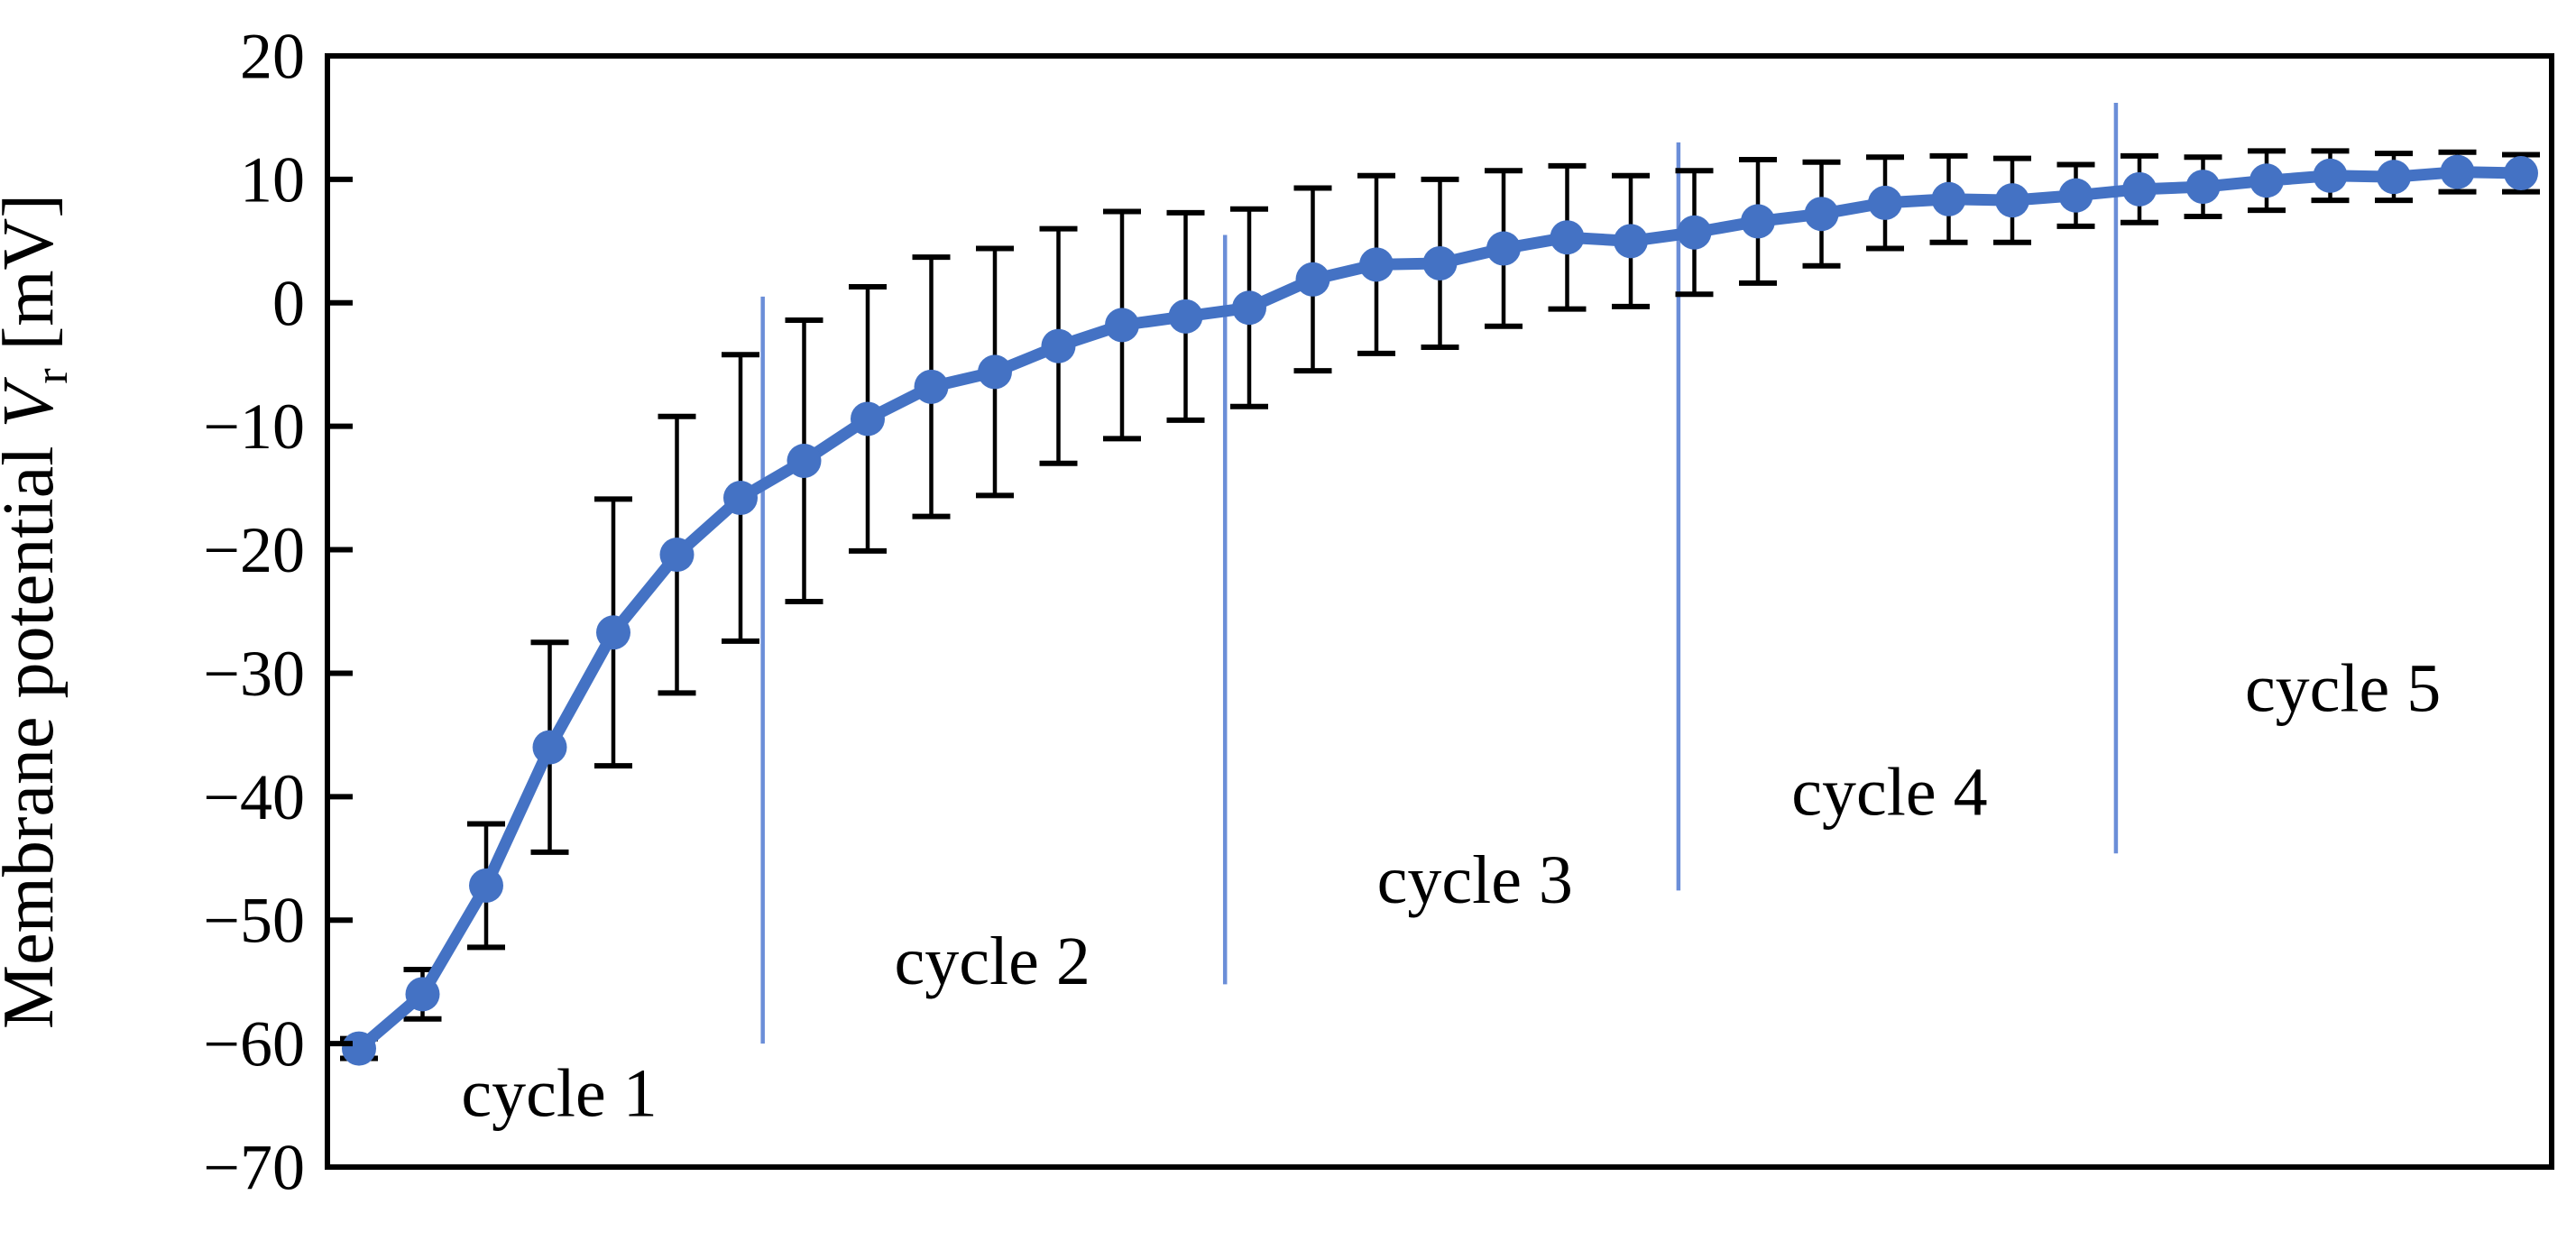 Image resolution: width=2576 pixels, height=1241 pixels. Describe the element at coordinates (254, 550) in the screenshot. I see `y-axis-tick-label: −20` at that location.